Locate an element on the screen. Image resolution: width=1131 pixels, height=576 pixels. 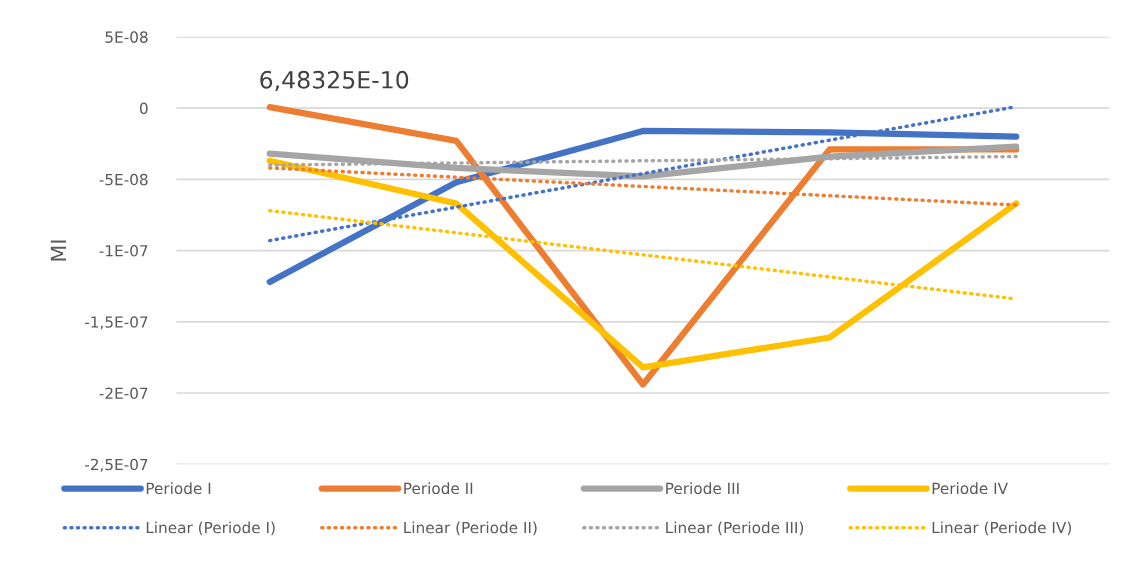
legend-label: Periode I is located at coordinates (178, 488).